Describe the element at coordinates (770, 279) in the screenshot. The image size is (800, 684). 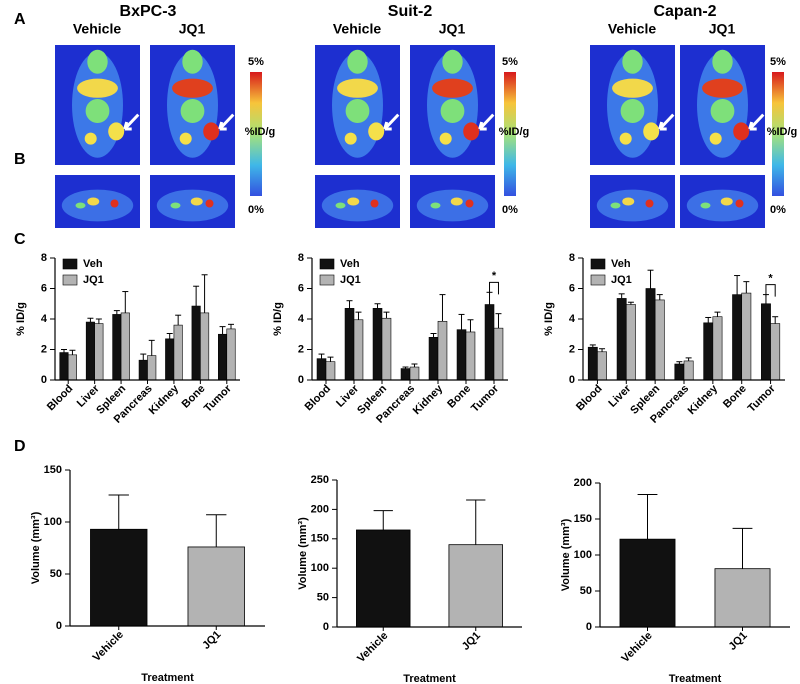
I see `significance-label: *` at that location.